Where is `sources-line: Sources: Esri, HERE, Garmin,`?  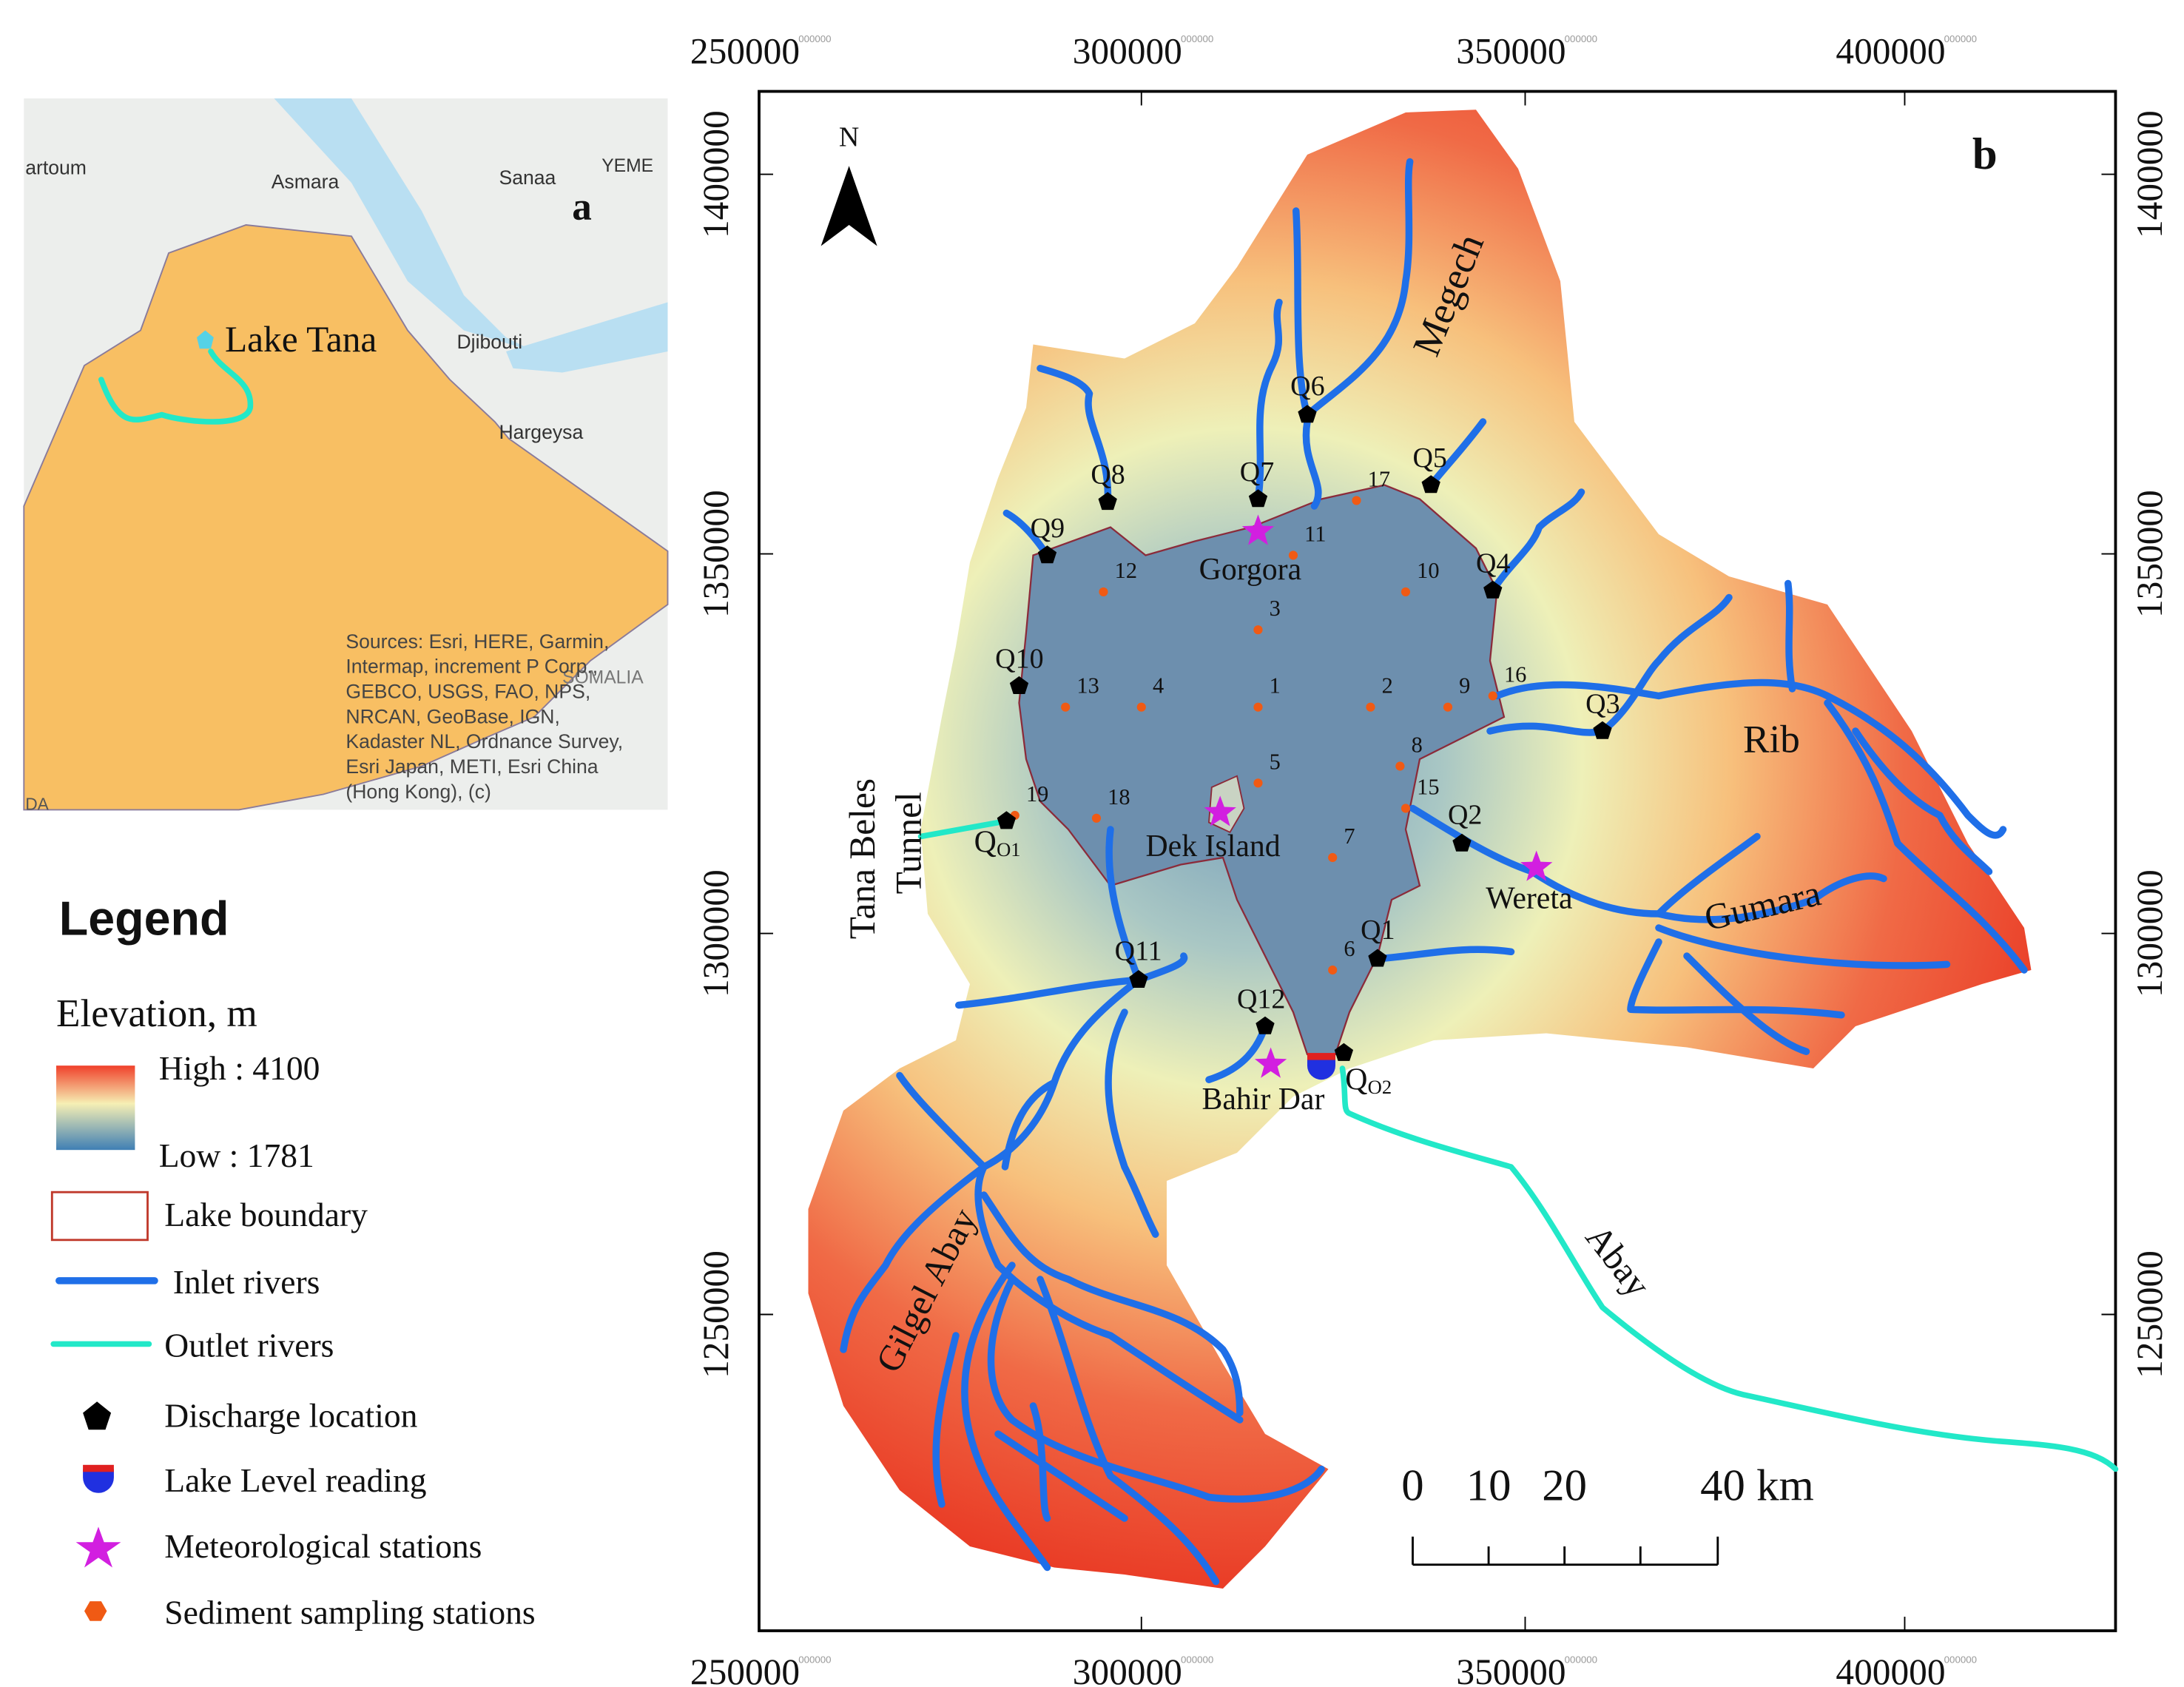
sources-line: Sources: Esri, HERE, Garmin, is located at coordinates (478, 641).